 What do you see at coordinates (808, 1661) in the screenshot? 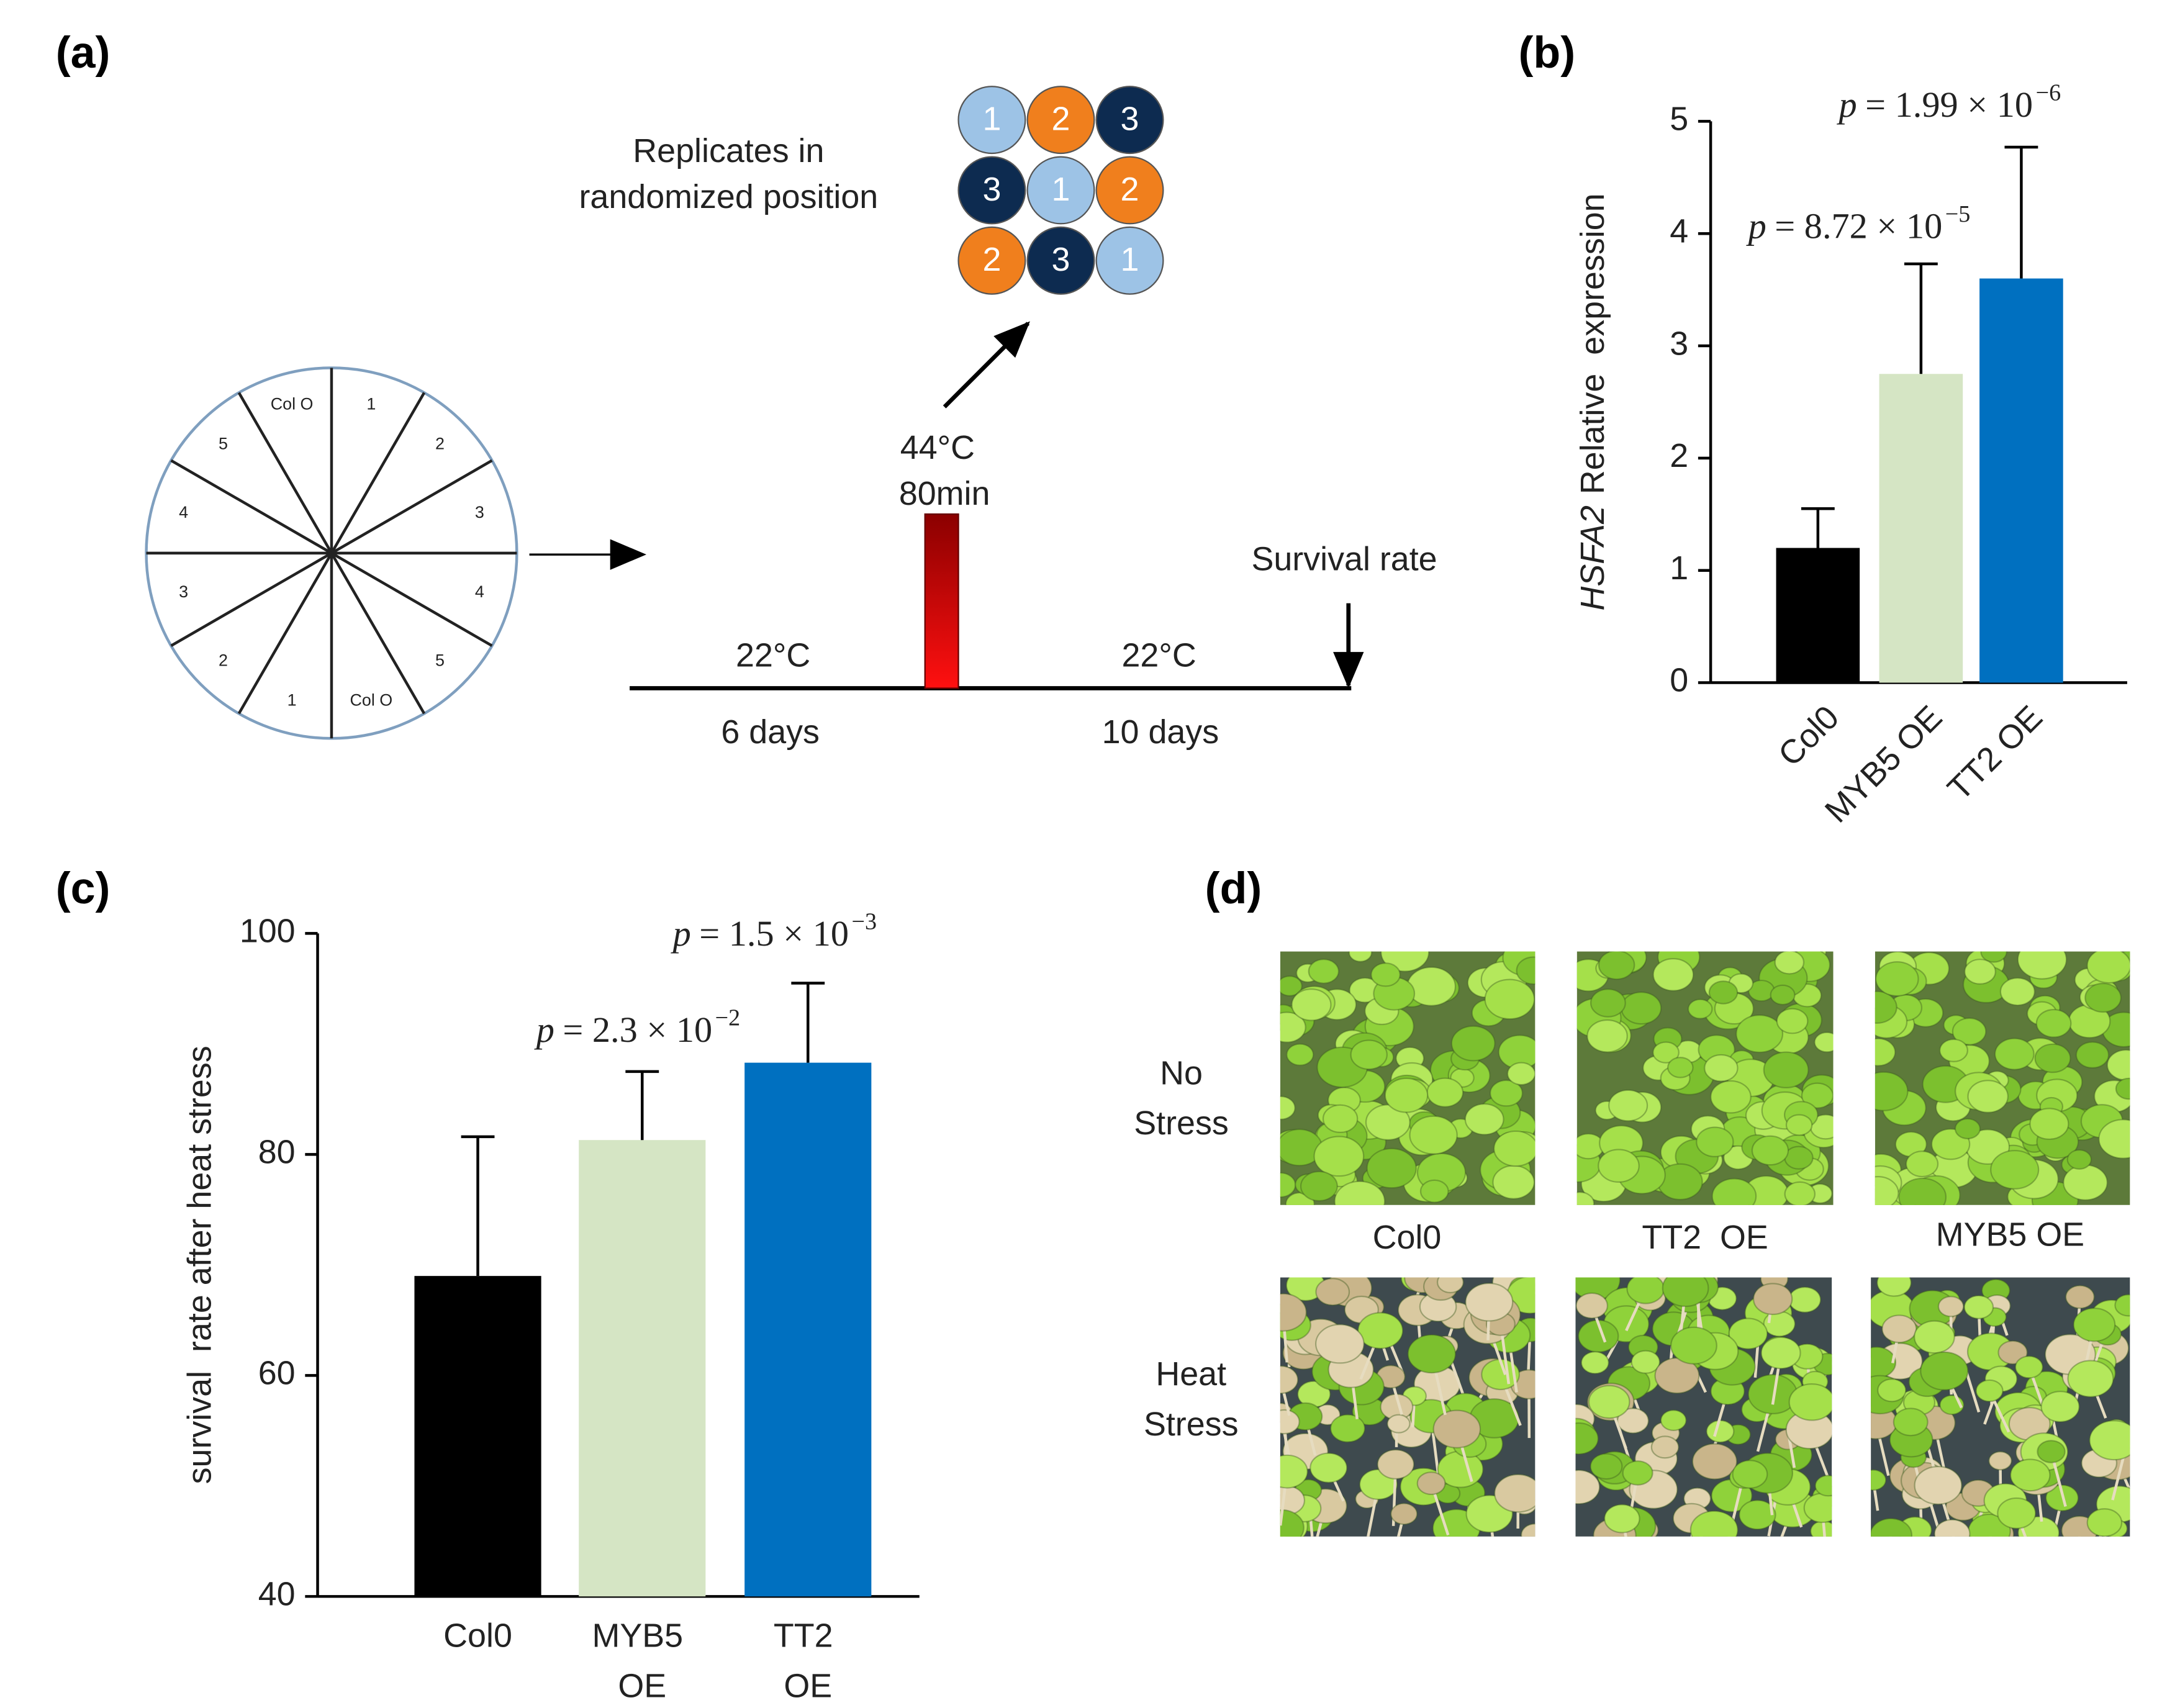
I see `x-tick-label: TT2 OE` at bounding box center [808, 1661].